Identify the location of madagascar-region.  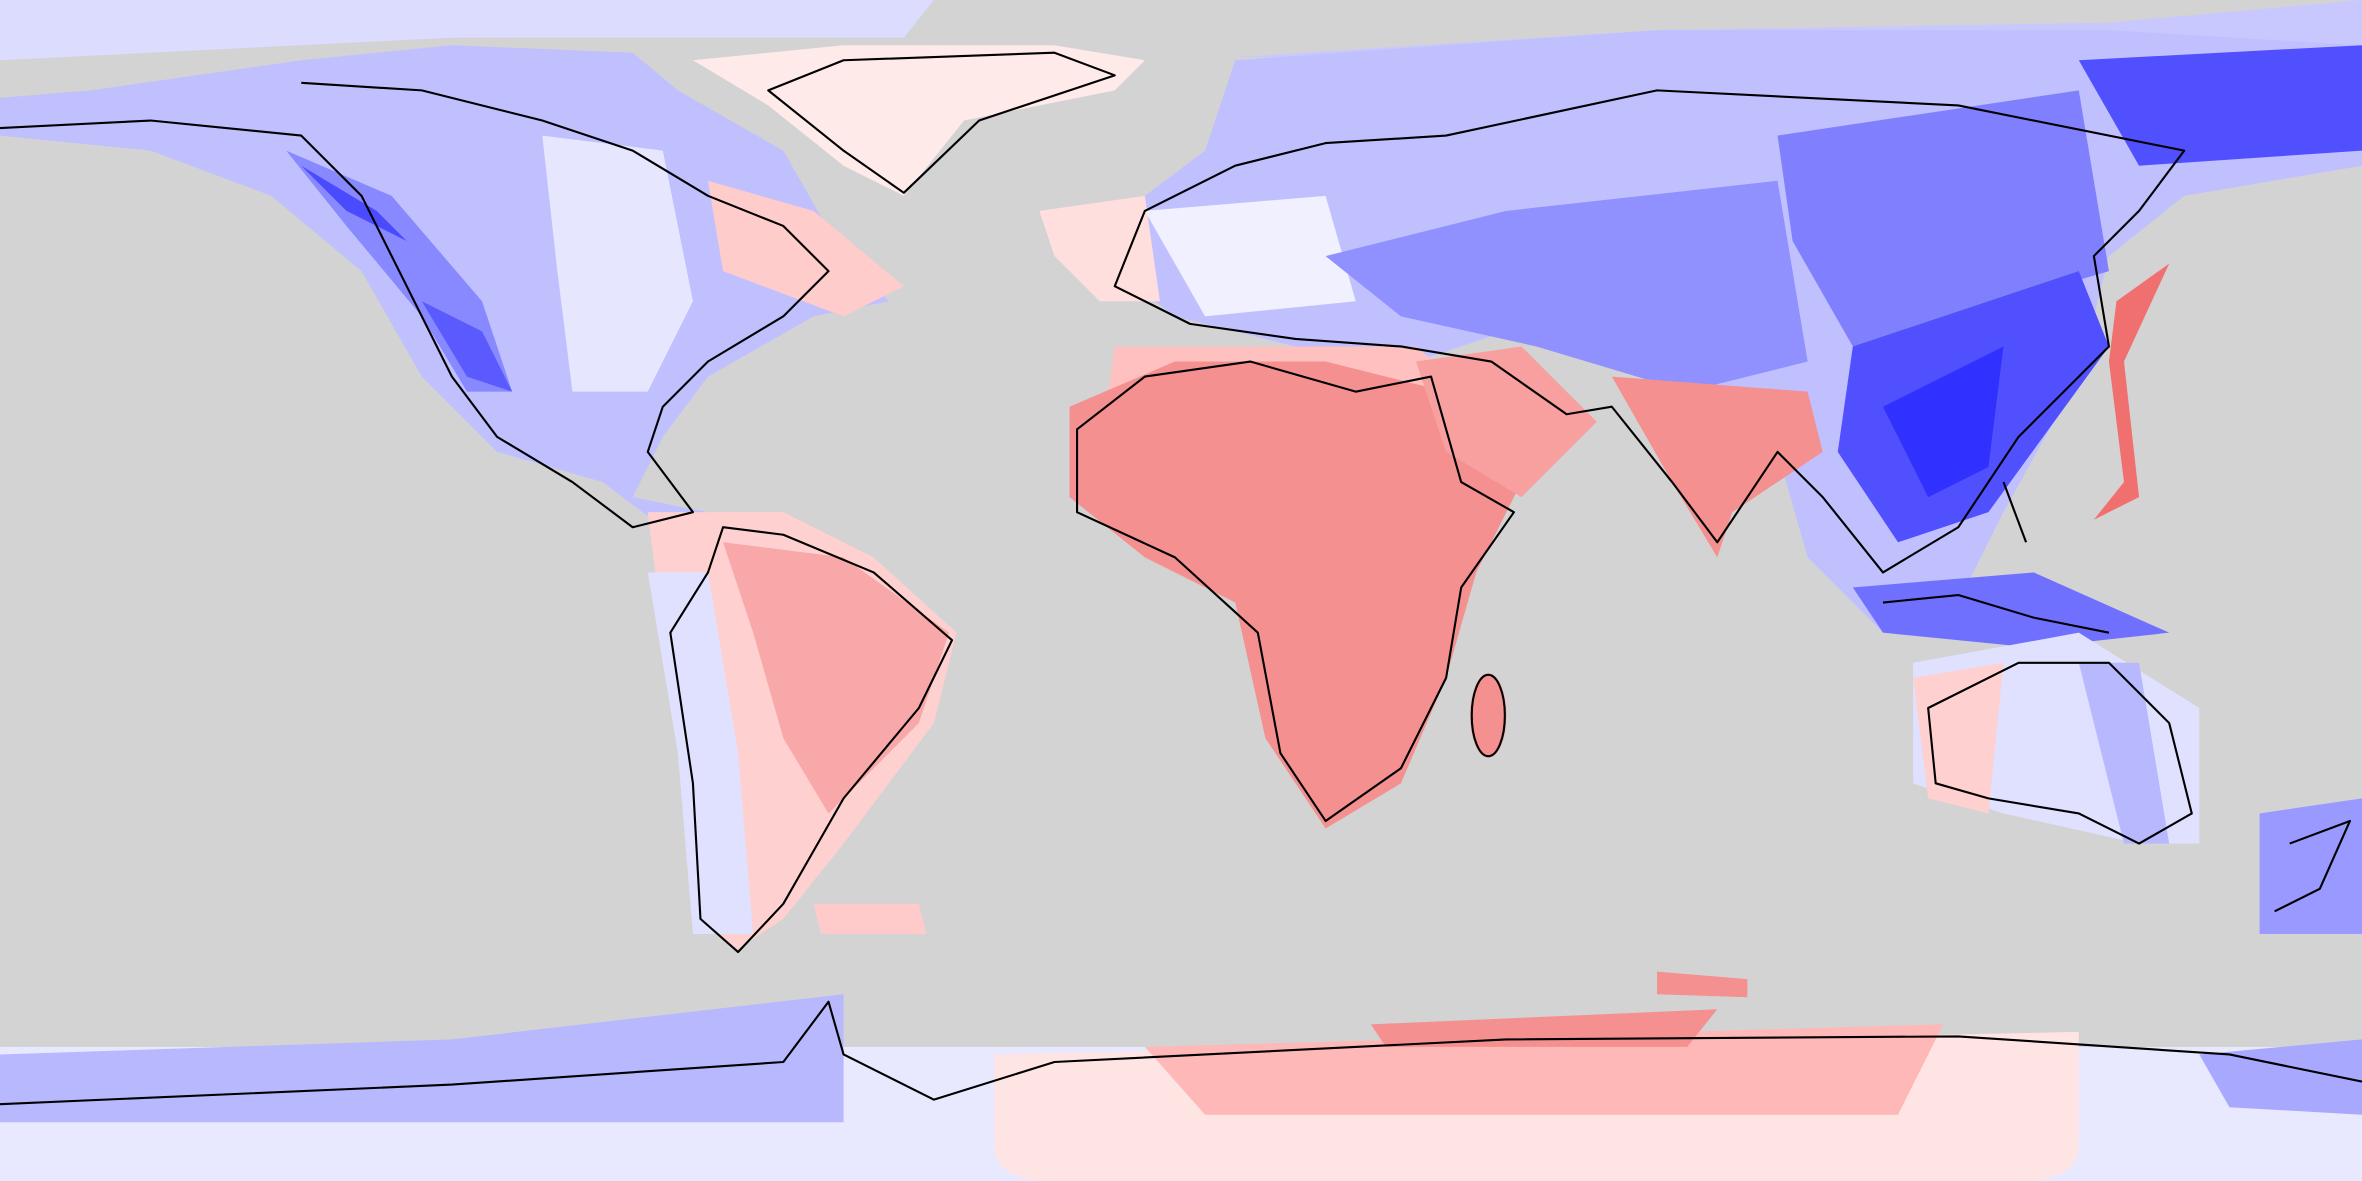
(1488, 715).